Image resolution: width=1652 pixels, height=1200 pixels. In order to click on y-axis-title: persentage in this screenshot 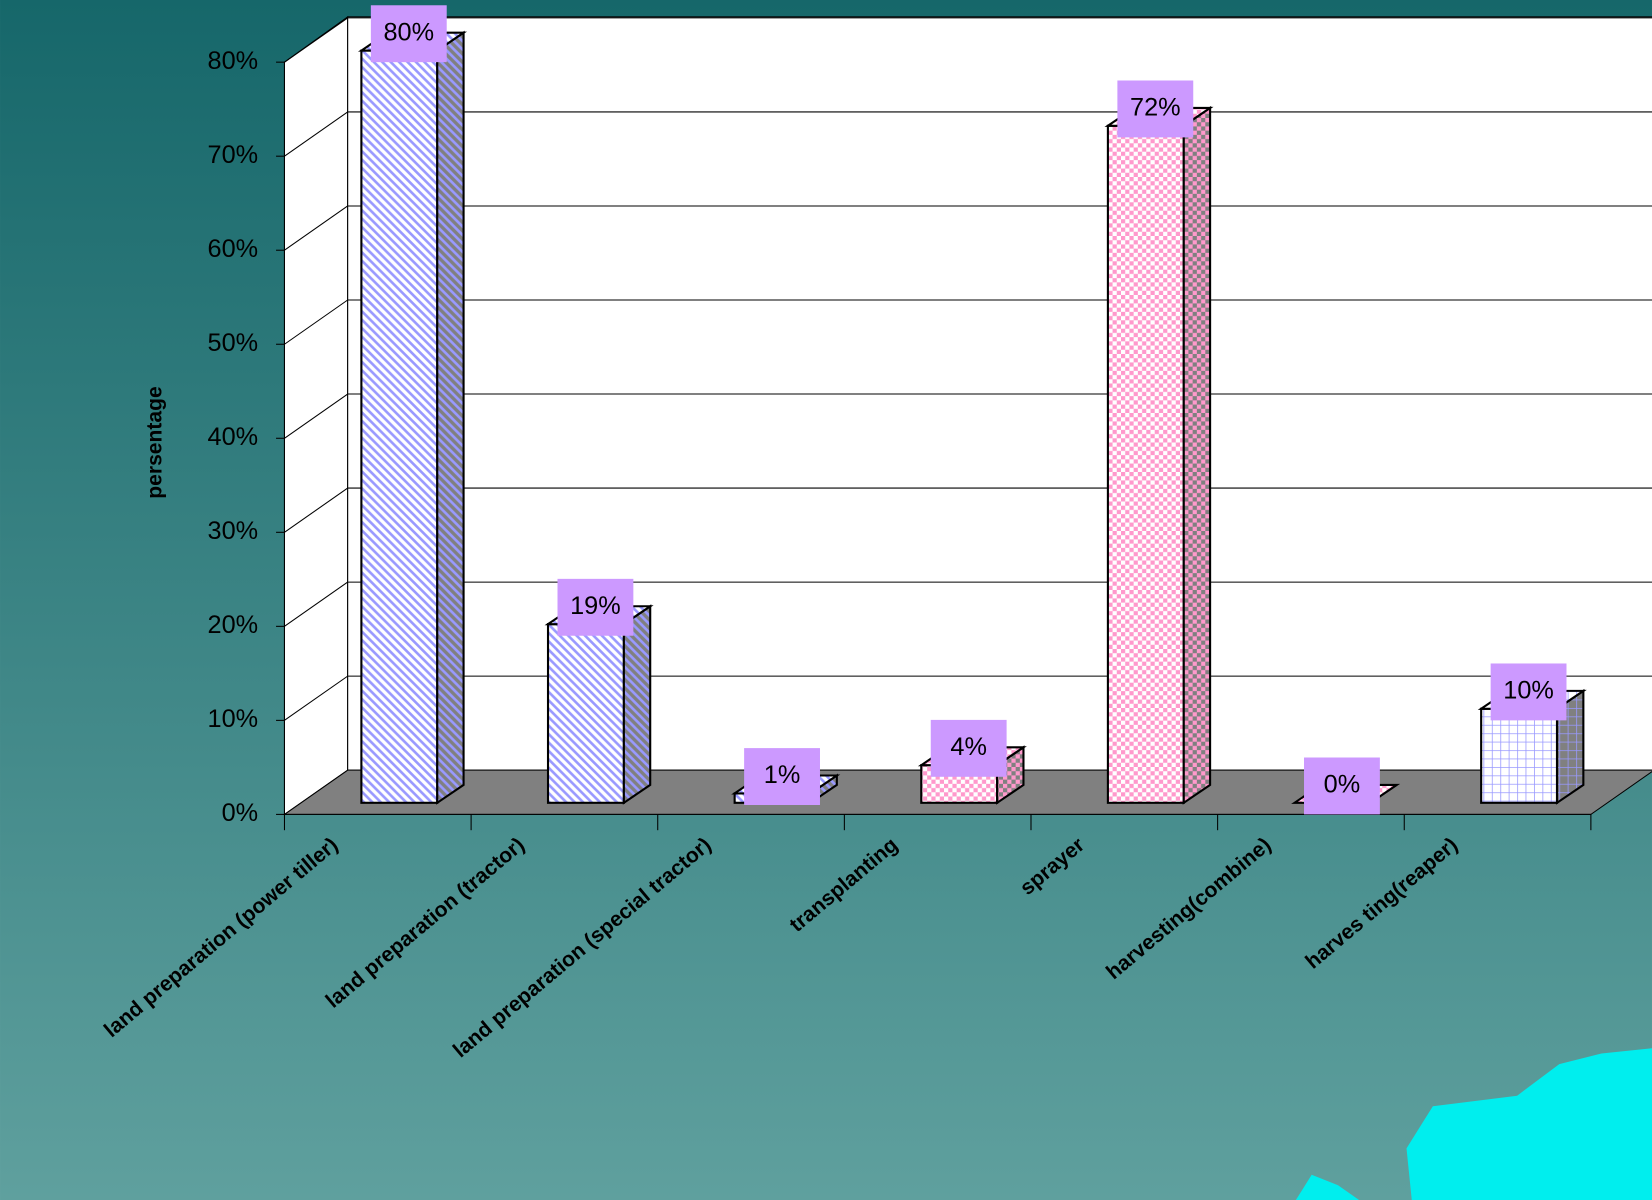, I will do `click(155, 442)`.